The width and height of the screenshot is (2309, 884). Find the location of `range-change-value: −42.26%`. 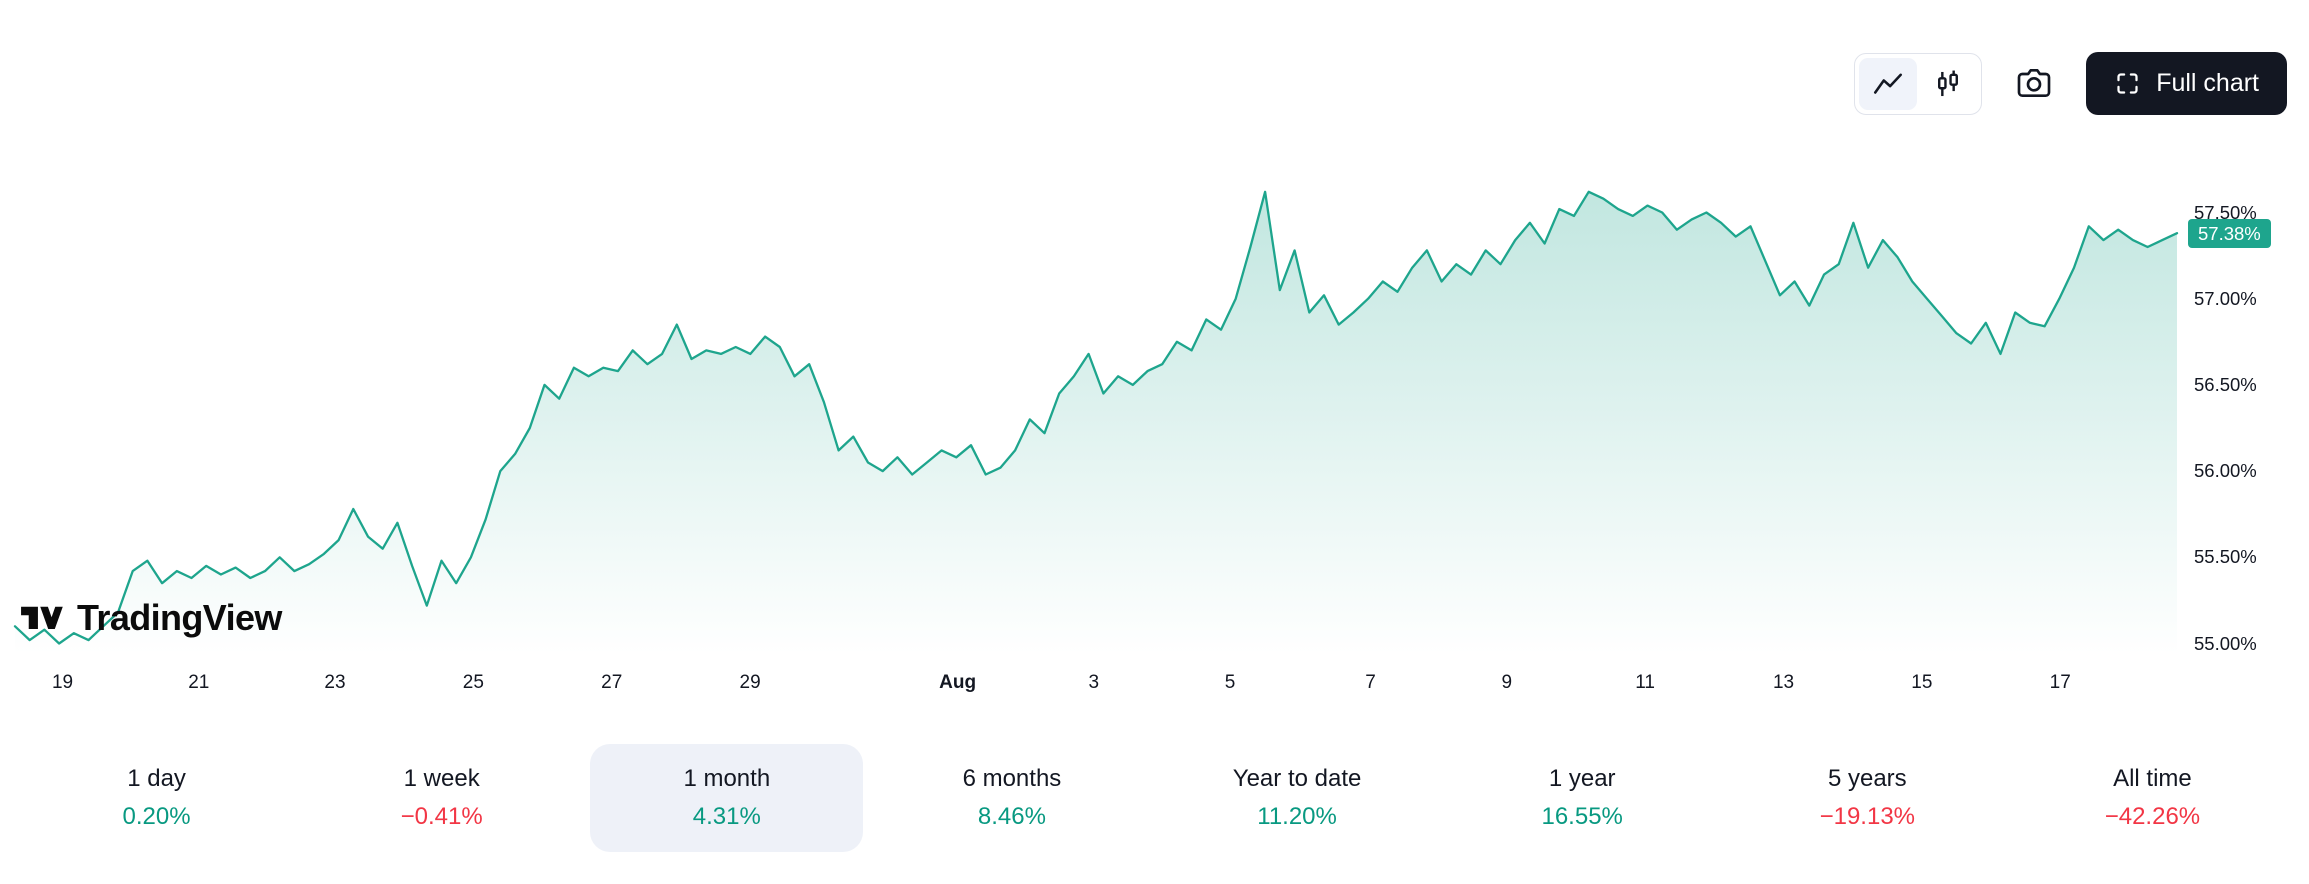

range-change-value: −42.26% is located at coordinates (2152, 816).